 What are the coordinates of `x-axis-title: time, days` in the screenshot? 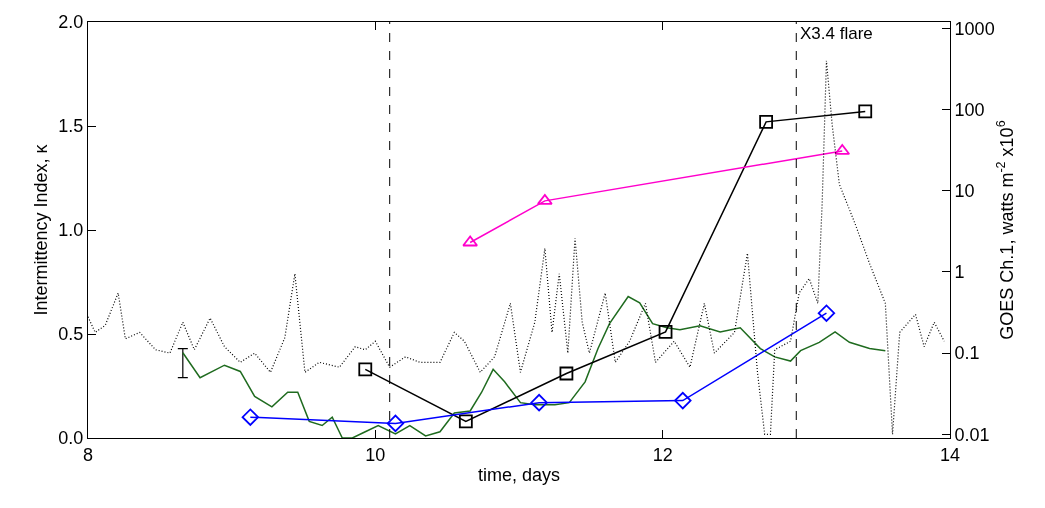 It's located at (519, 474).